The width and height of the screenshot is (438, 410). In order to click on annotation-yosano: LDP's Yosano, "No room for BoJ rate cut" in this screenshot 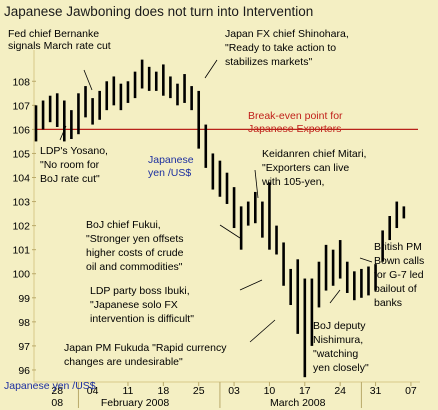, I will do `click(74, 165)`.